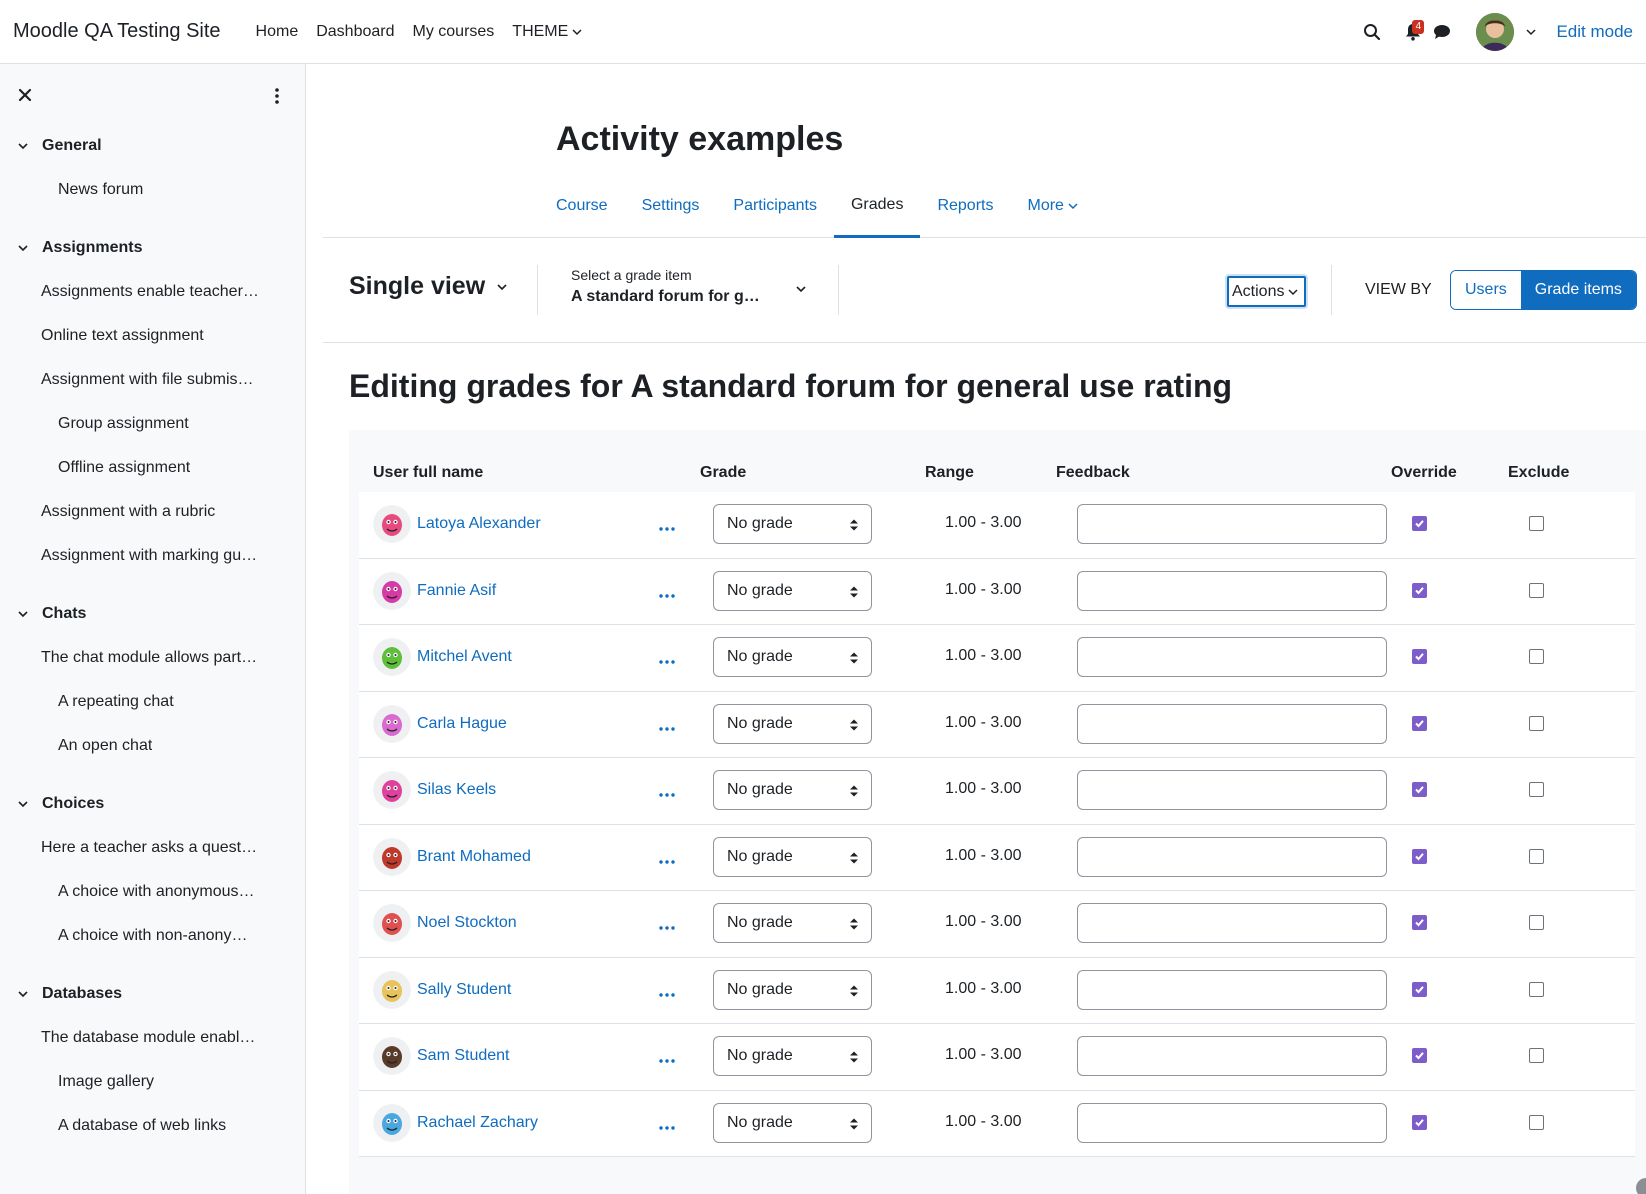 The image size is (1646, 1194). Describe the element at coordinates (547, 32) in the screenshot. I see `nav-theme-dropdown: THEME` at that location.